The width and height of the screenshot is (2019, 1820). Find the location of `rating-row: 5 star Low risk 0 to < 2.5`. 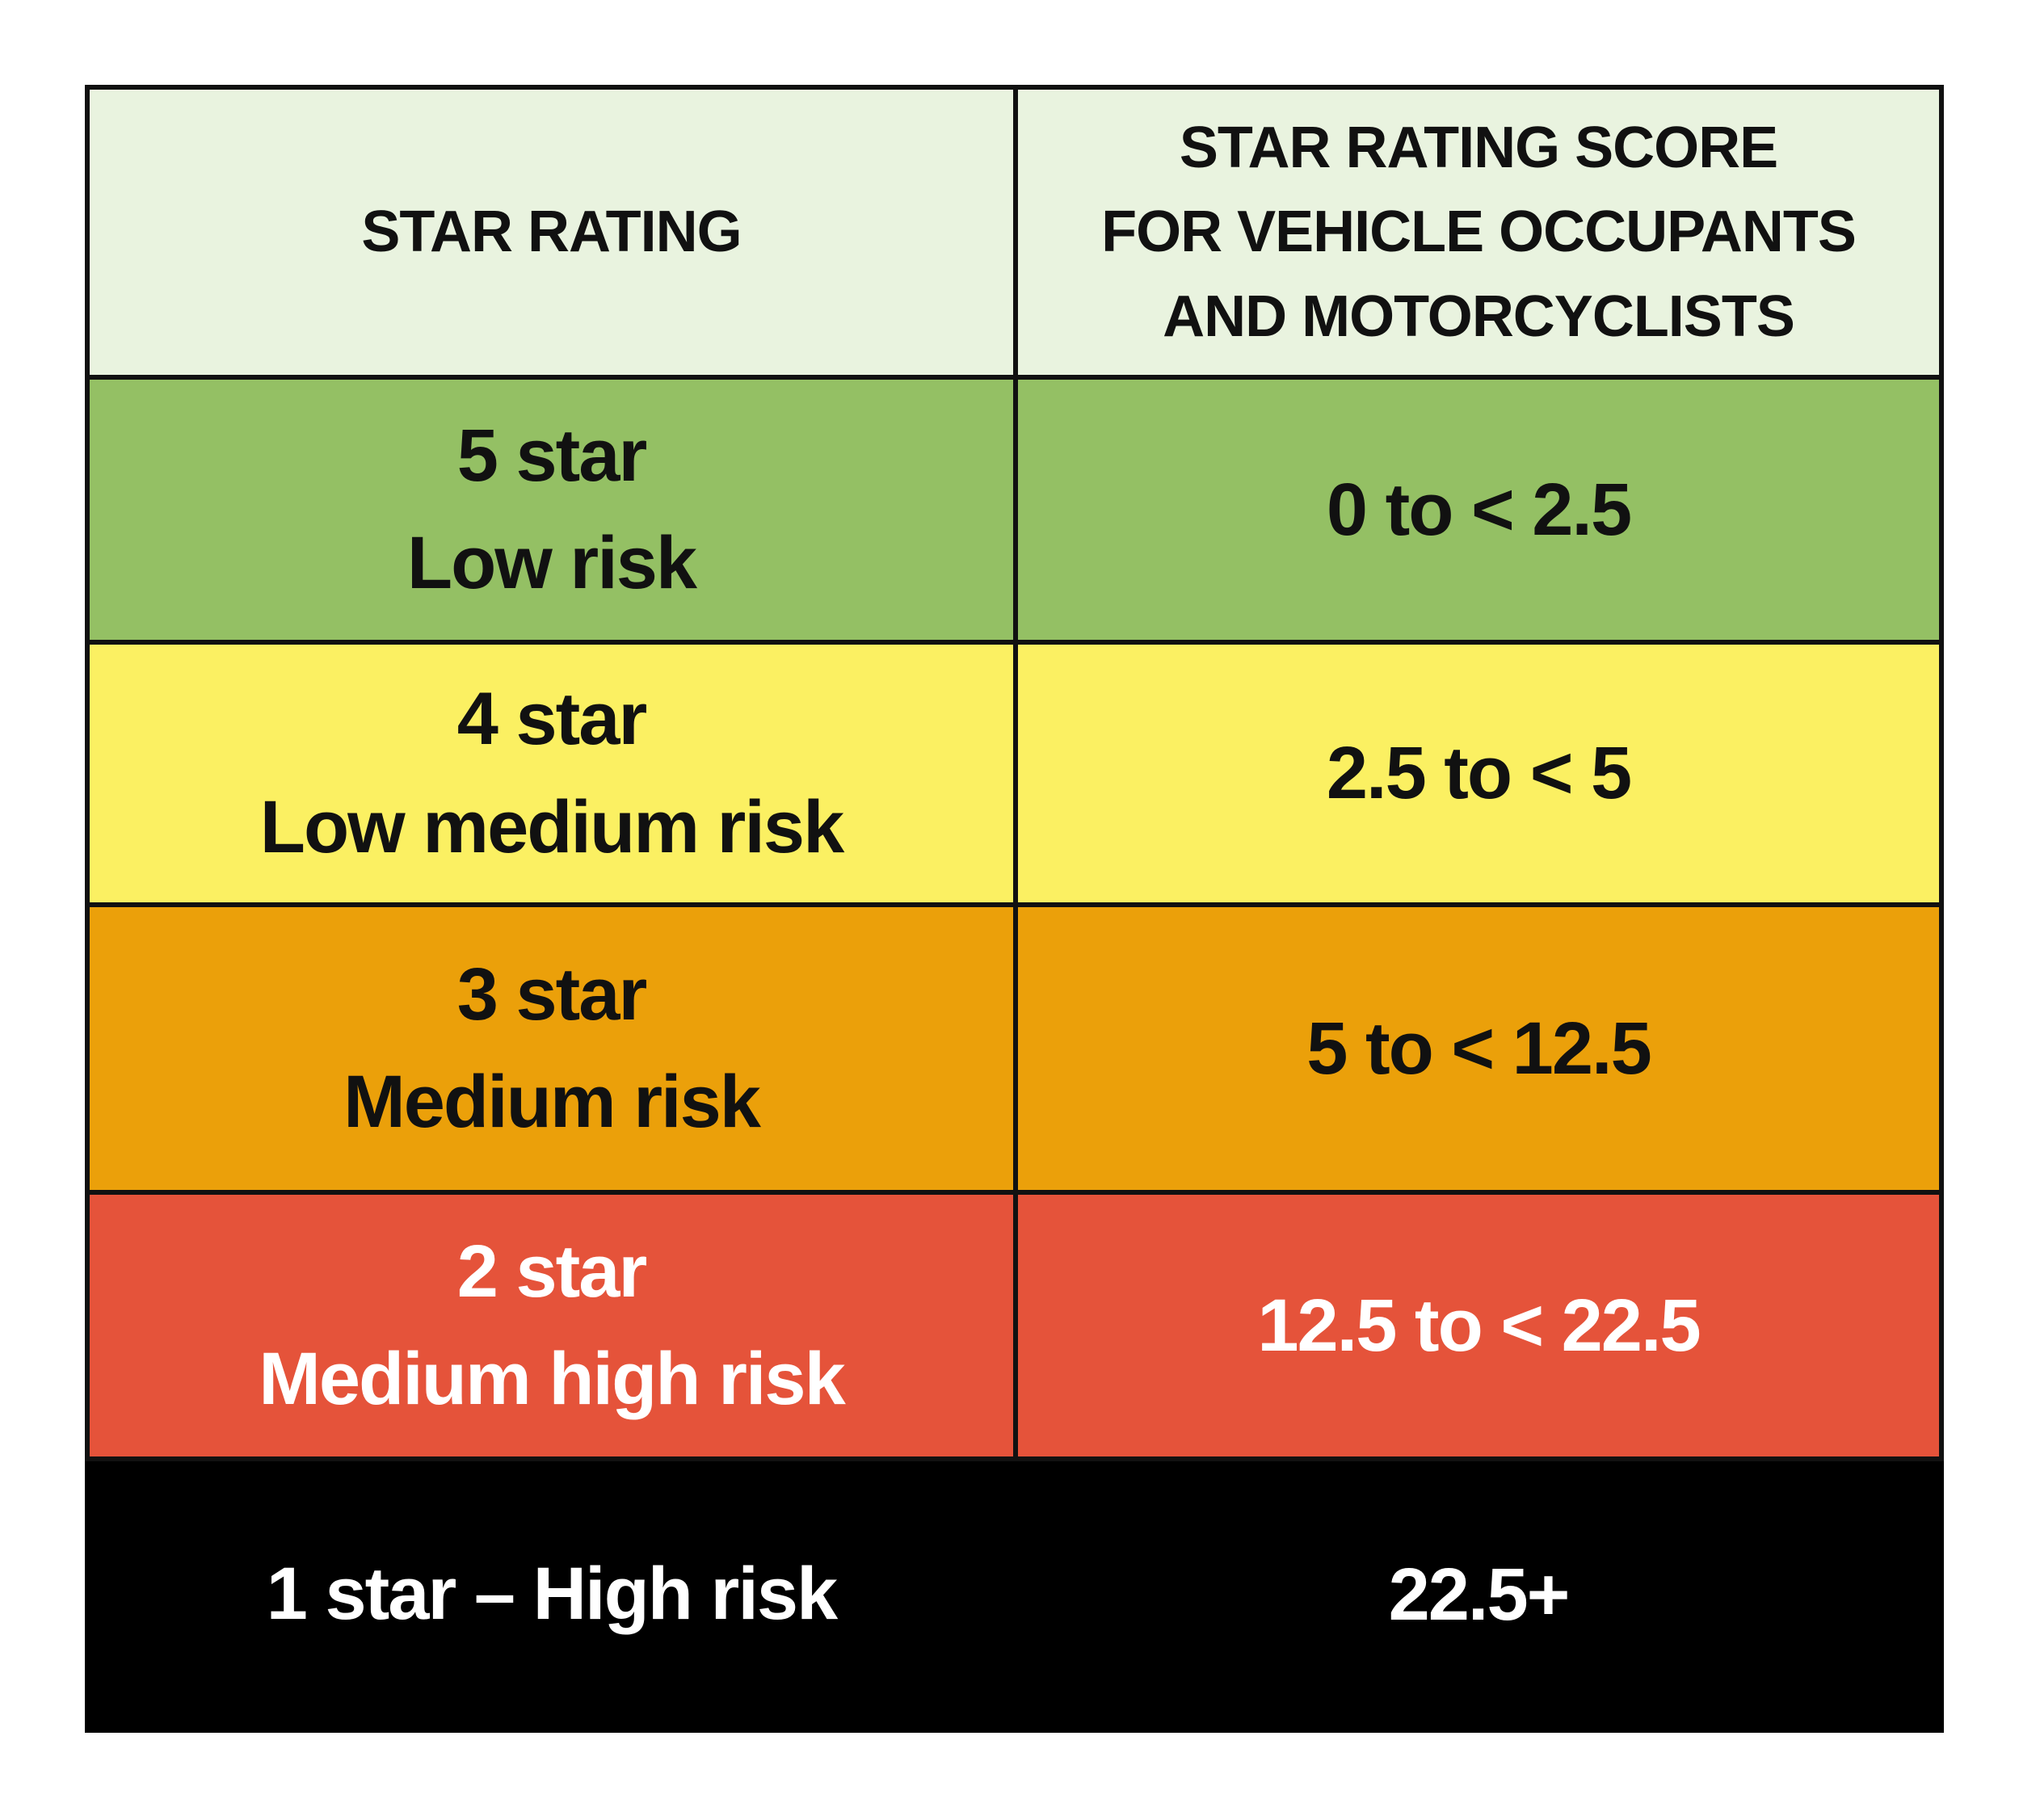

rating-row: 5 star Low risk 0 to < 2.5 is located at coordinates (1015, 510).